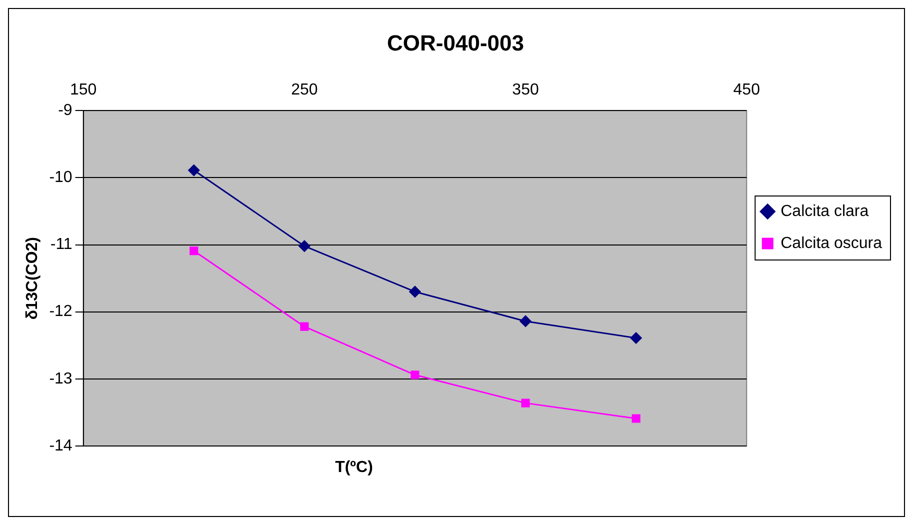 Image resolution: width=913 pixels, height=525 pixels. What do you see at coordinates (60, 177) in the screenshot?
I see `y-tick-label: -10` at bounding box center [60, 177].